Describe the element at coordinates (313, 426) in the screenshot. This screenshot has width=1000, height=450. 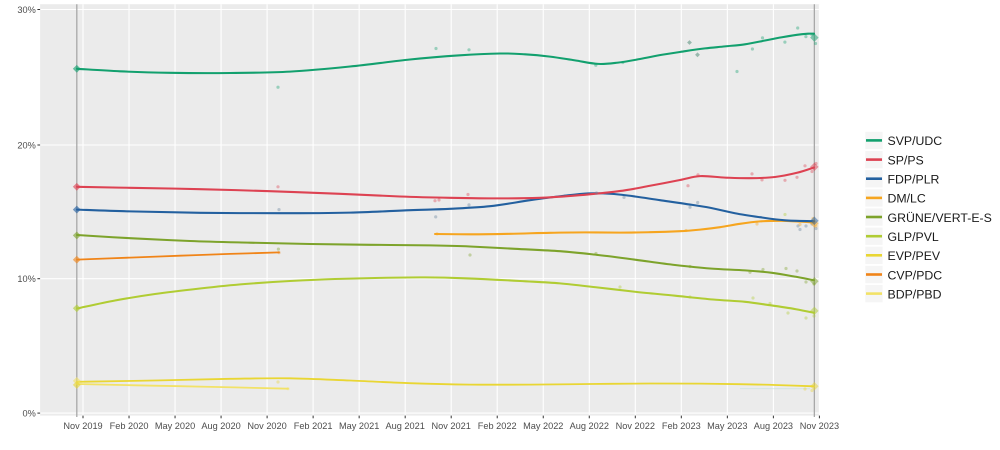
I see `svg-text: Feb 2021` at that location.